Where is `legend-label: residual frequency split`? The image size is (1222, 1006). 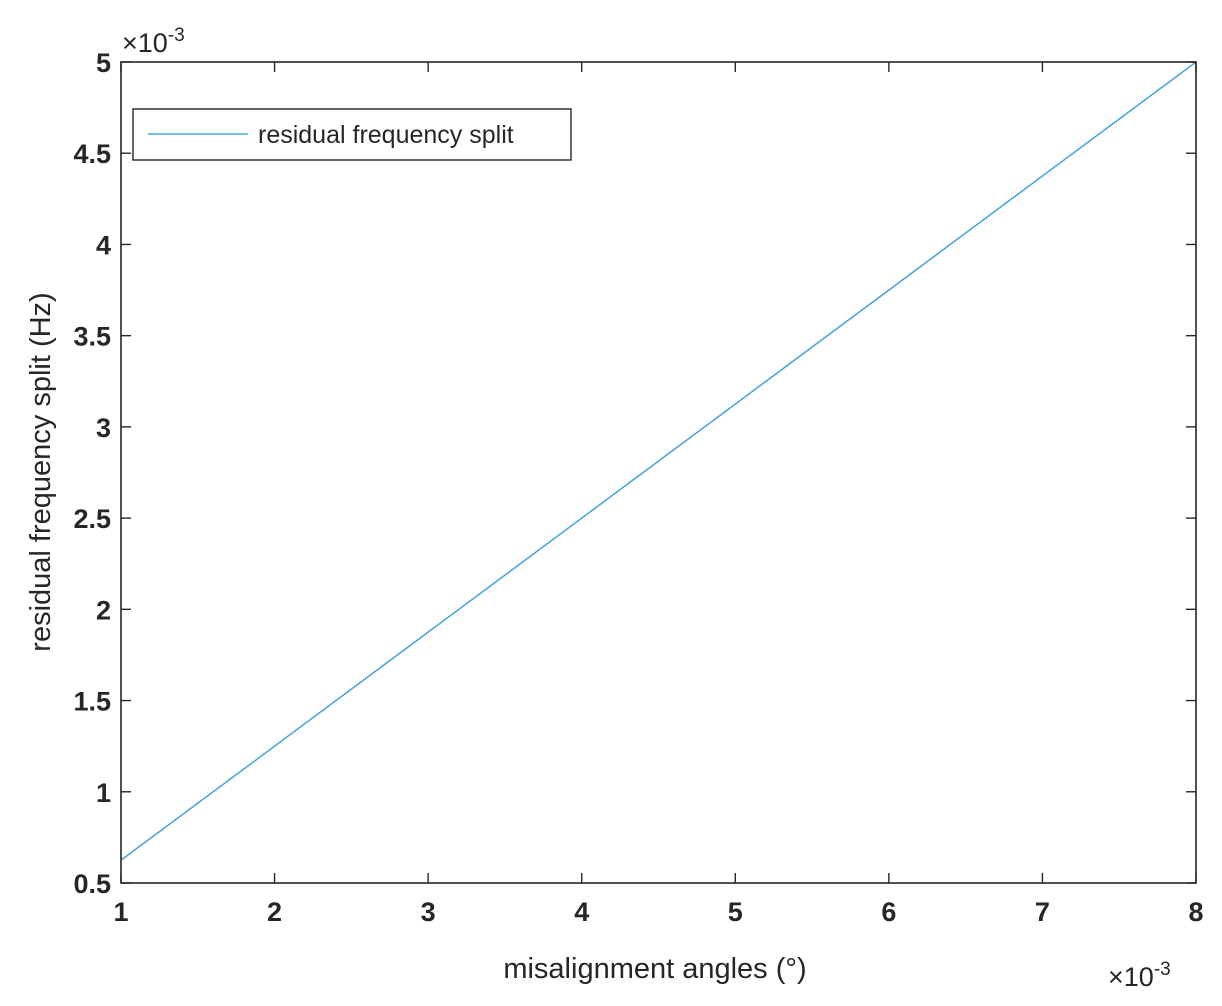 legend-label: residual frequency split is located at coordinates (386, 135).